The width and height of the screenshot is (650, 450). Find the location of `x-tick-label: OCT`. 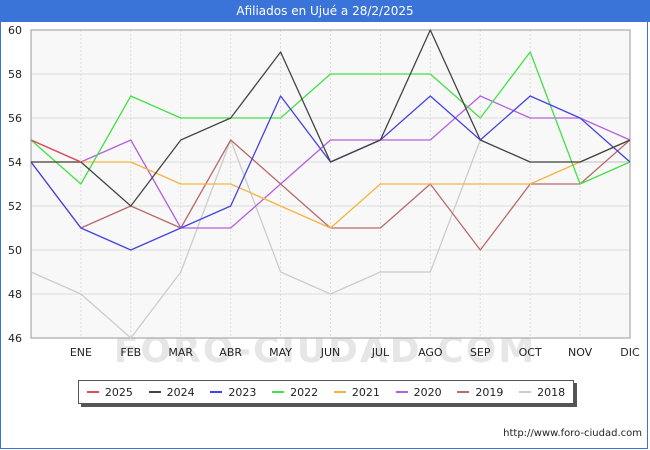

x-tick-label: OCT is located at coordinates (530, 352).